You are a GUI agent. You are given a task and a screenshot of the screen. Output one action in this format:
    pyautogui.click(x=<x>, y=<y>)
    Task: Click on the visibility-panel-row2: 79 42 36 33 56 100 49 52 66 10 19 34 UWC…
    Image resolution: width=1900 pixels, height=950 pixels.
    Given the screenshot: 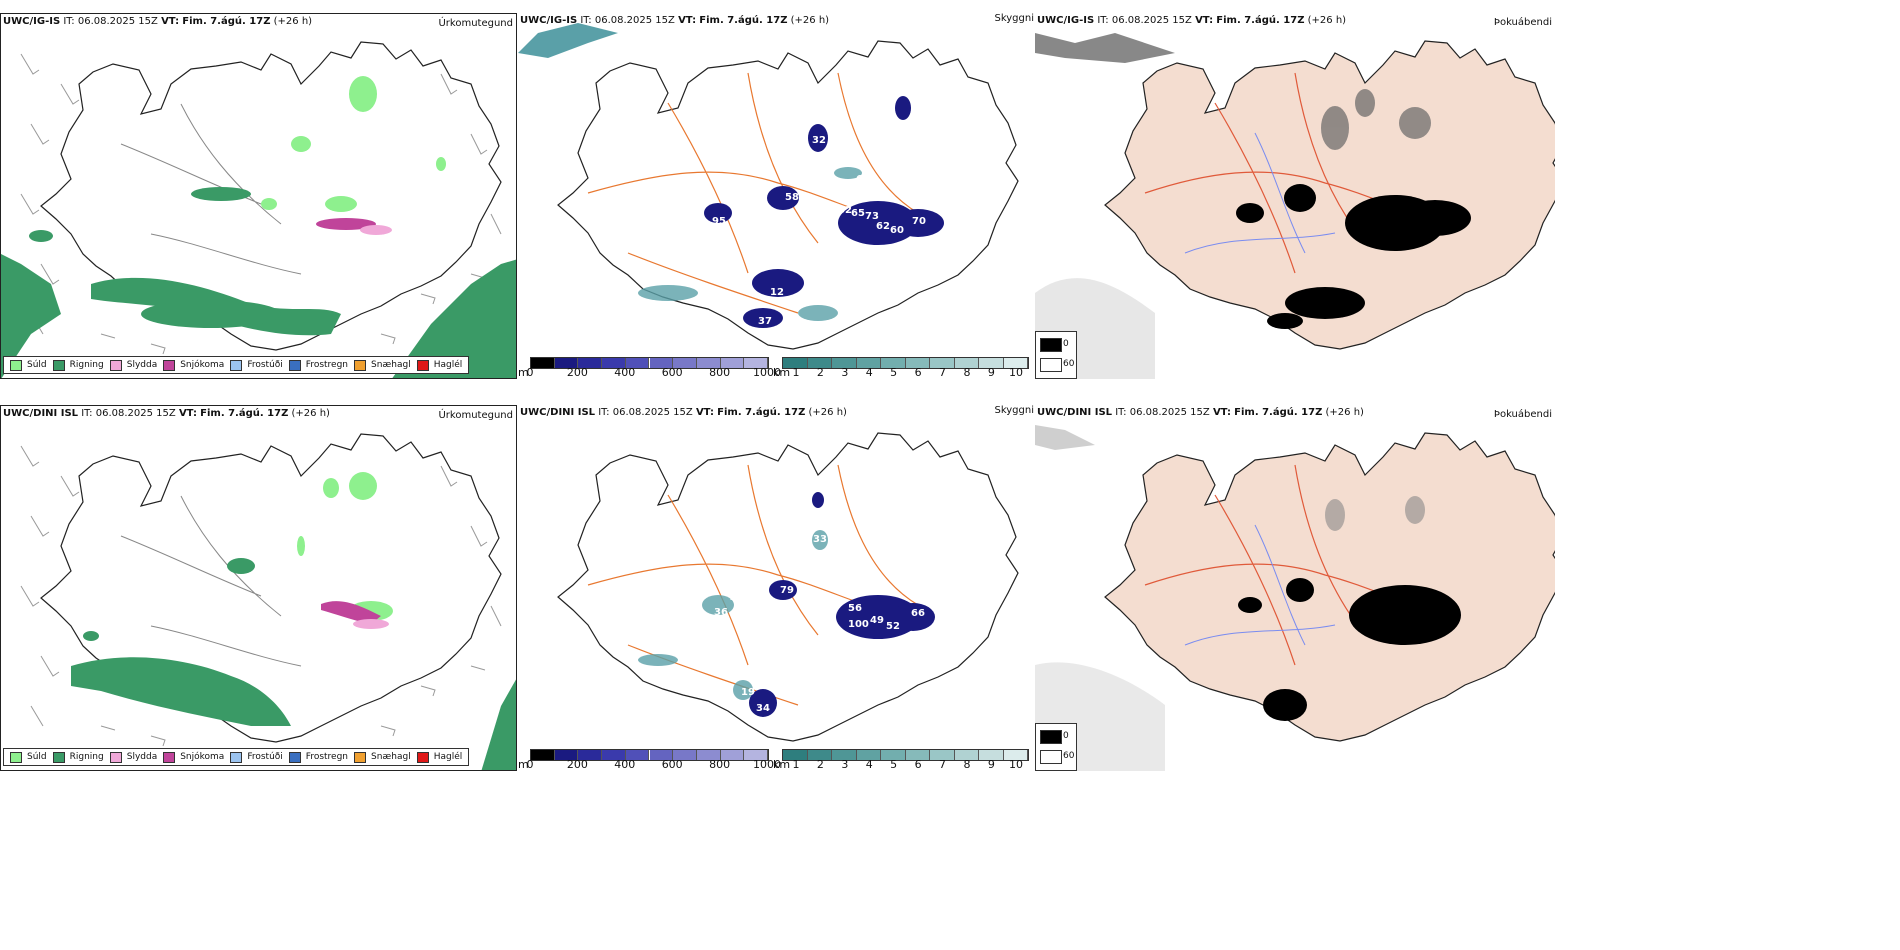 What is the action you would take?
    pyautogui.click(x=776, y=588)
    